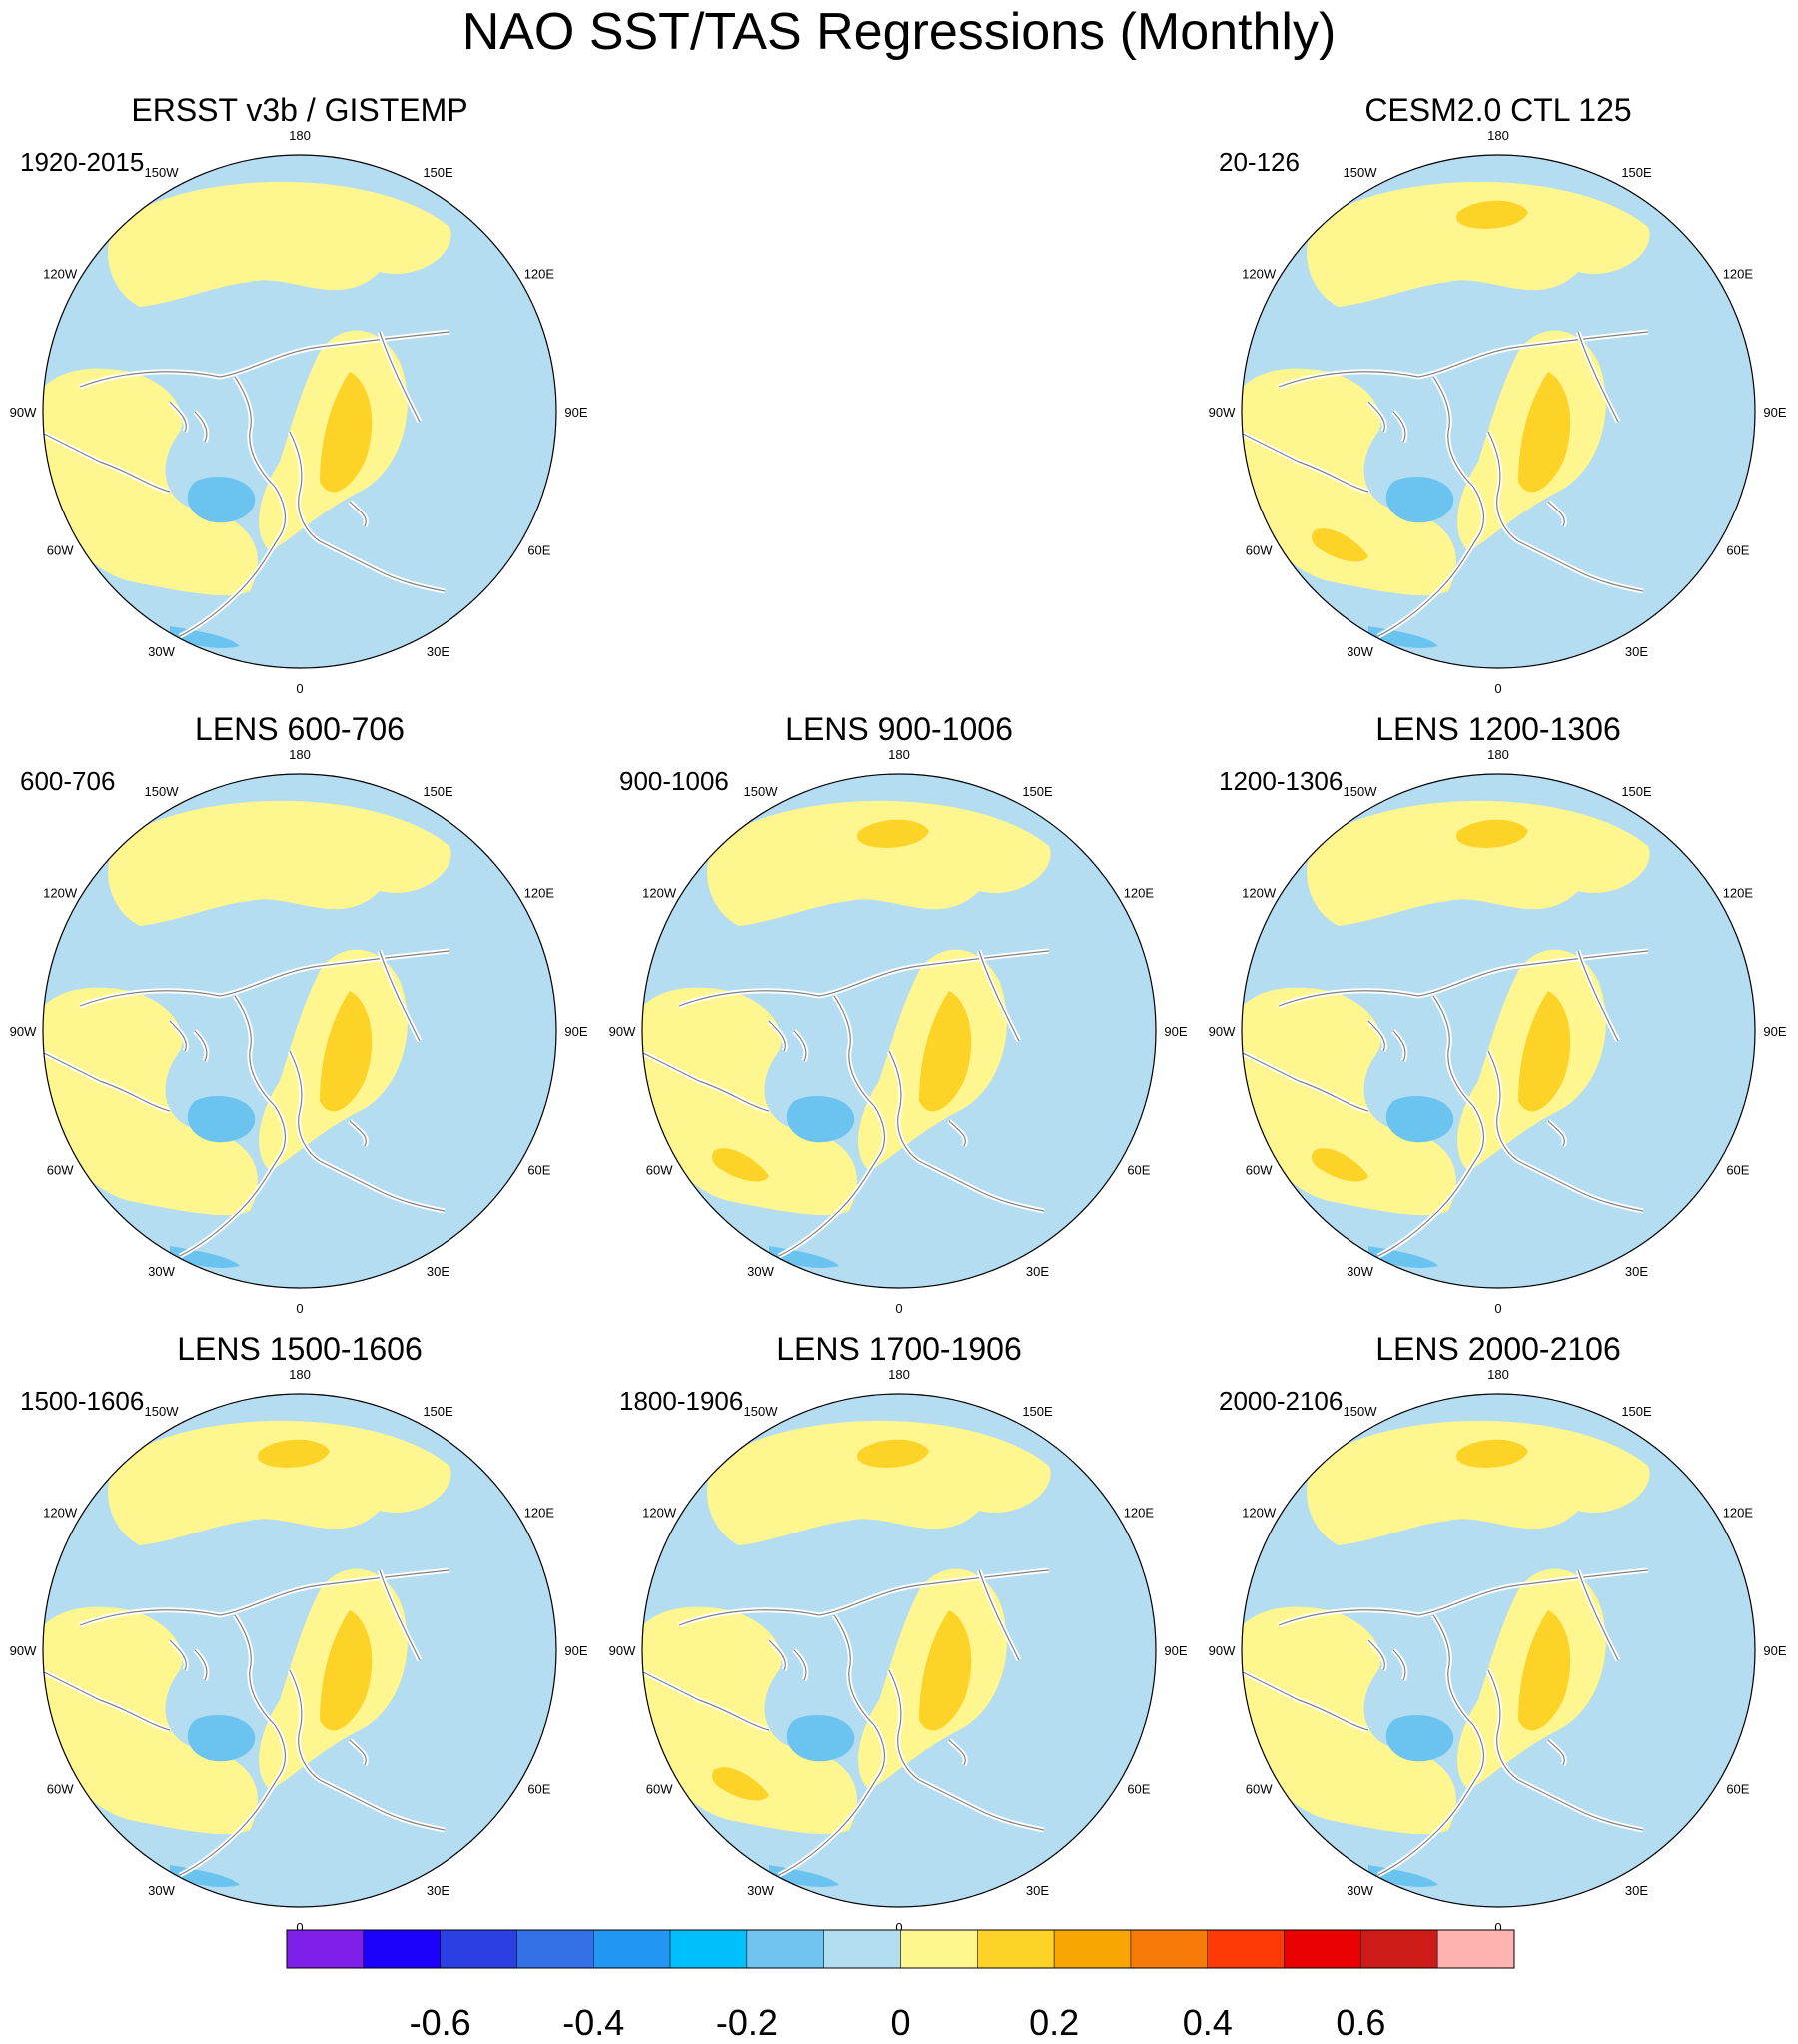 This screenshot has height=2044, width=1798. I want to click on panel-title: LENS 1700-1906, so click(899, 1349).